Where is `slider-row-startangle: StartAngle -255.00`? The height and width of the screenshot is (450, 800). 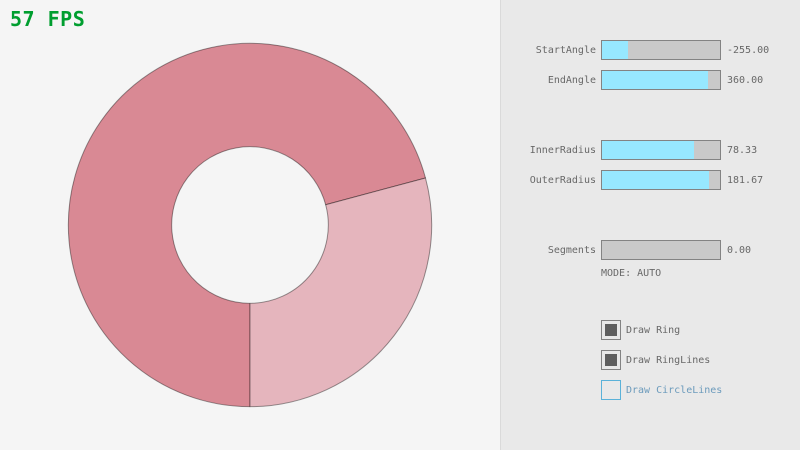
slider-row-startangle: StartAngle -255.00 is located at coordinates (650, 50).